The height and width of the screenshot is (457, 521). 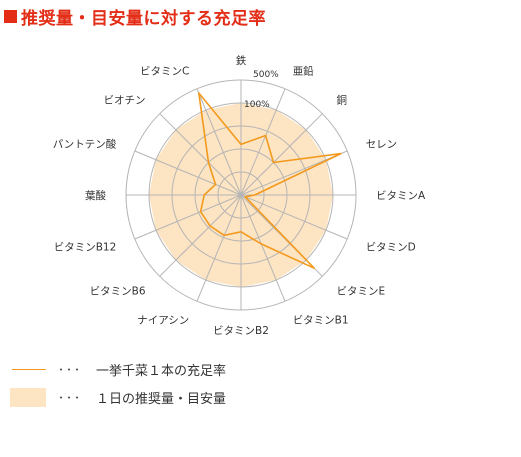 I want to click on axis-label: ビタミンE, so click(x=361, y=292).